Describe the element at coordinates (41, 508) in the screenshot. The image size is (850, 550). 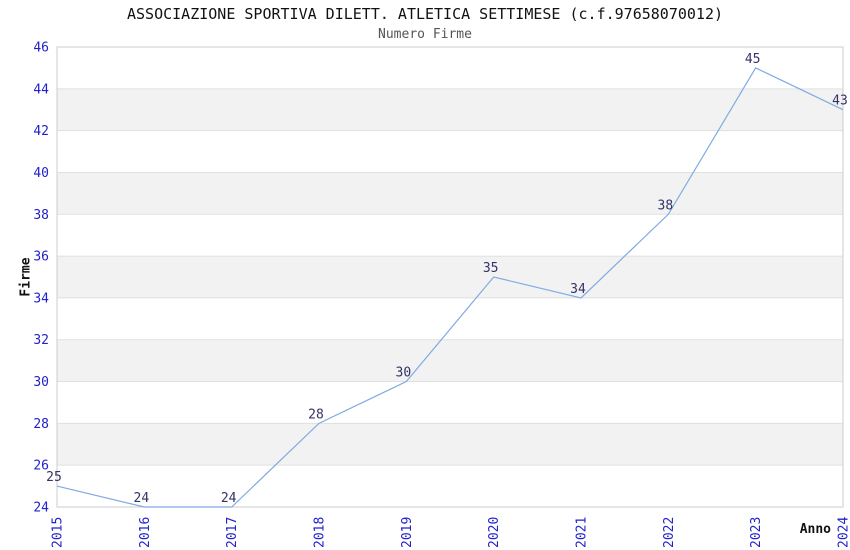
I see `y-tick-label: 24` at that location.